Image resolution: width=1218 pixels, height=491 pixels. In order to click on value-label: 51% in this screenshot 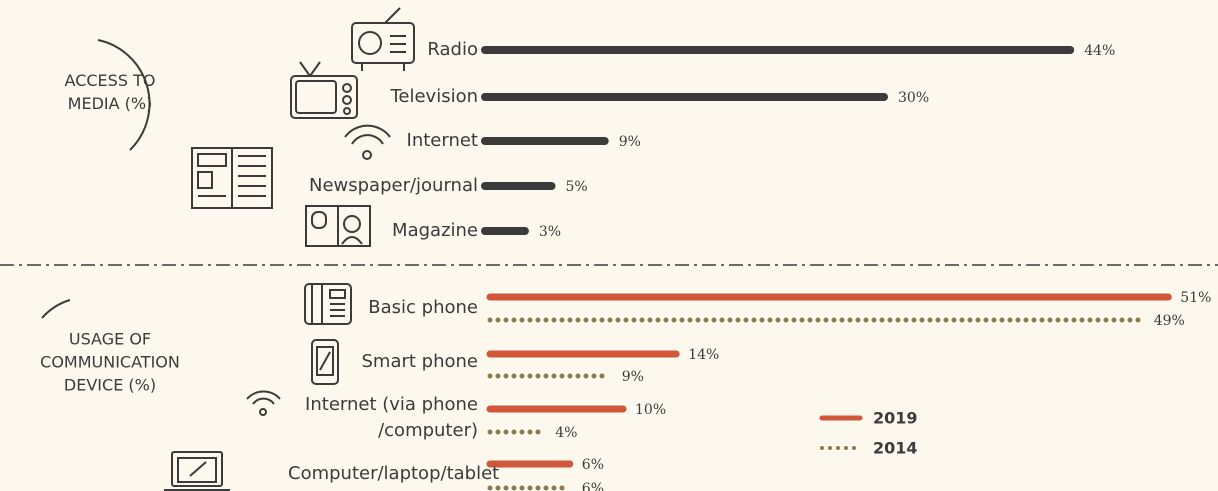, I will do `click(1195, 298)`.